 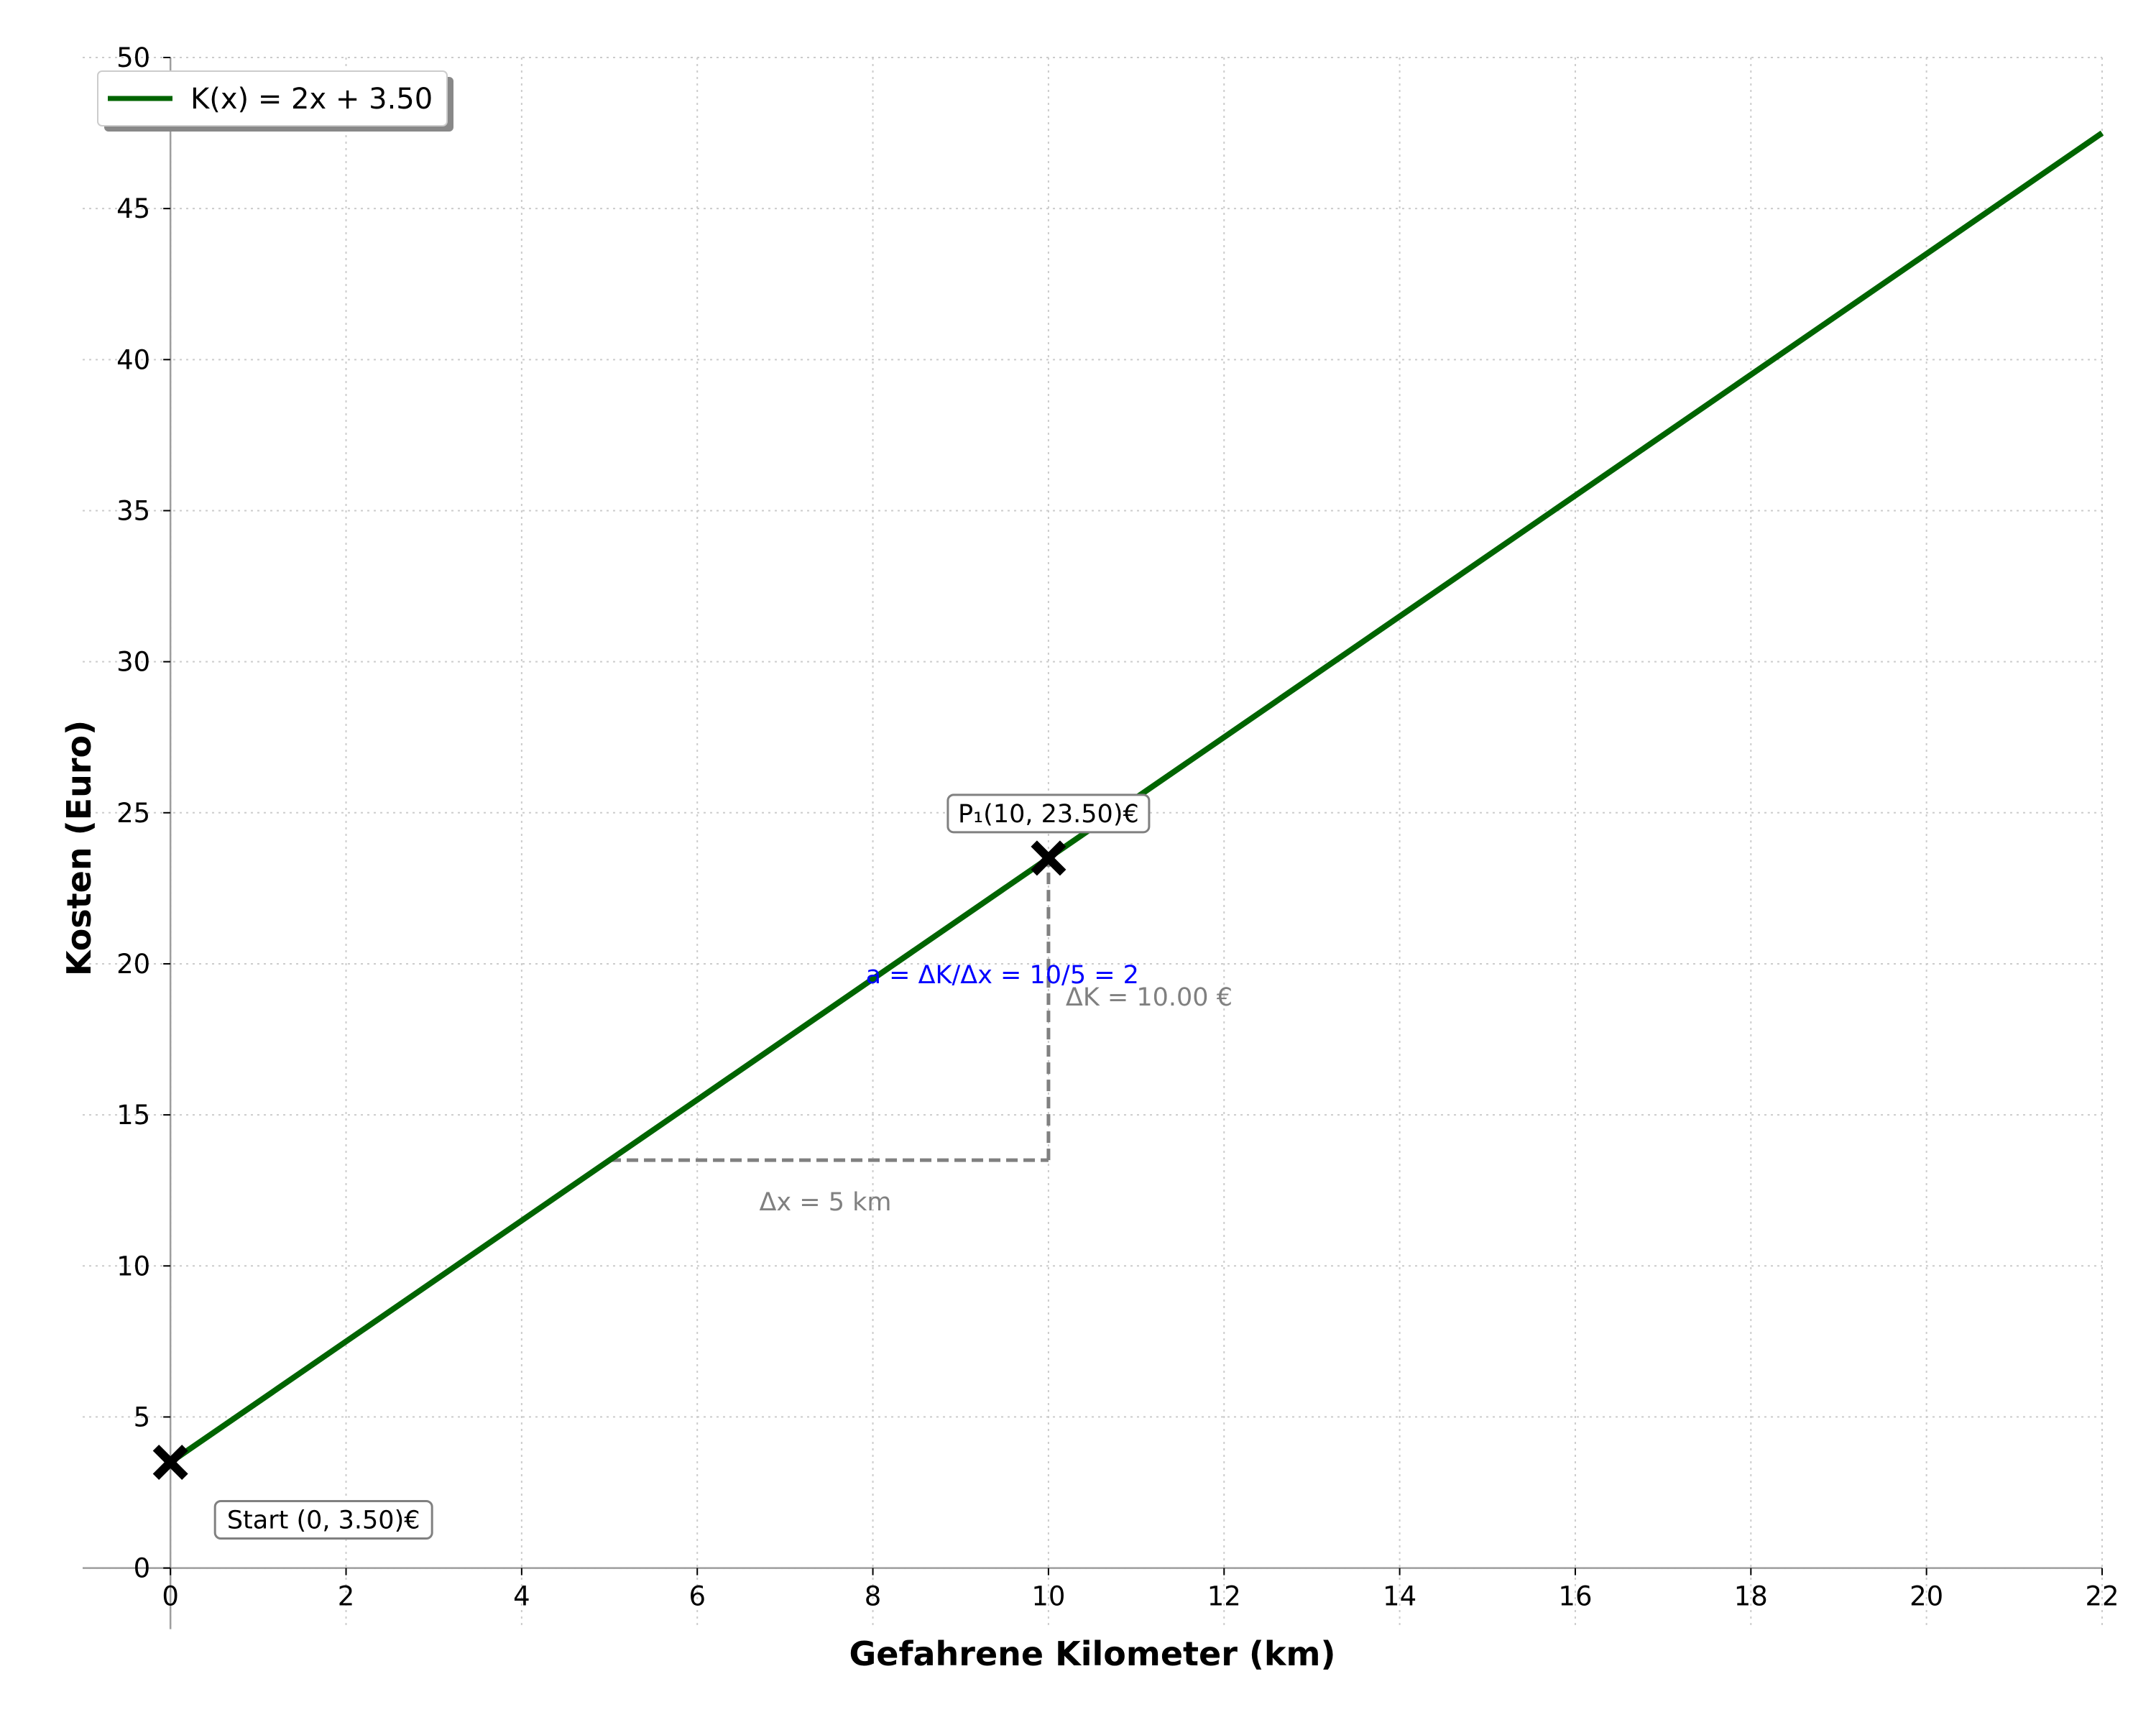 What do you see at coordinates (1575, 1596) in the screenshot?
I see `x-tick-label: 16` at bounding box center [1575, 1596].